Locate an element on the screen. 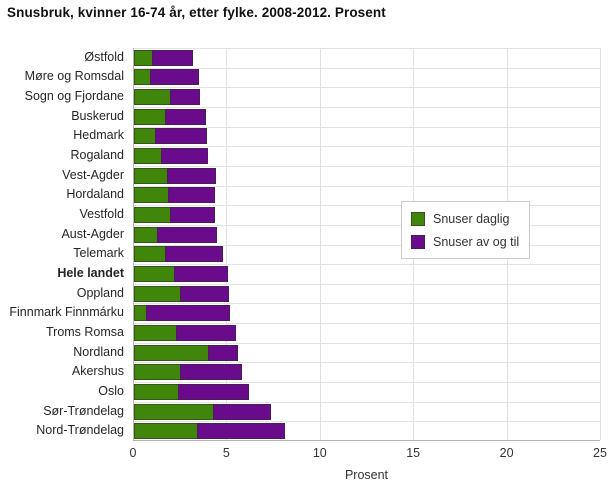  legend-item-occasional: Snuser av og til is located at coordinates (465, 241).